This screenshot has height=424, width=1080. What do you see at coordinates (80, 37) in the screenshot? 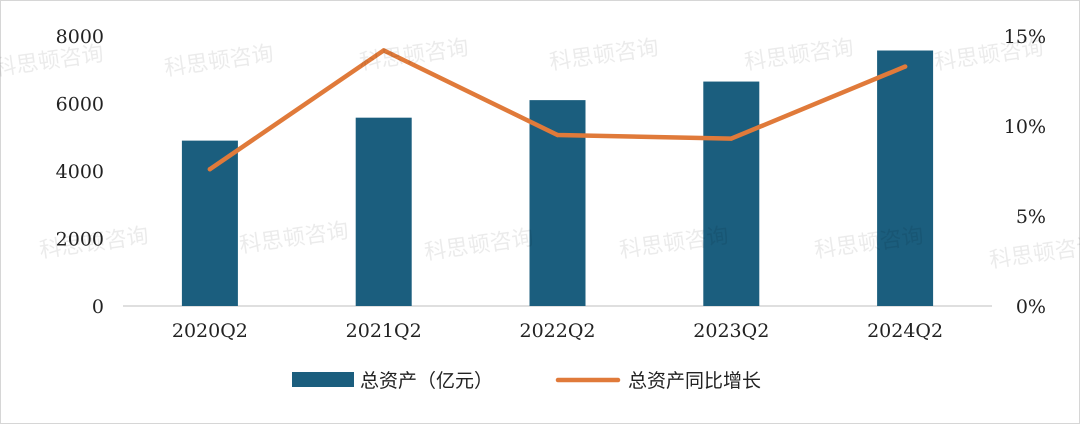
I see `y-left-tick-label: 8000` at bounding box center [80, 37].